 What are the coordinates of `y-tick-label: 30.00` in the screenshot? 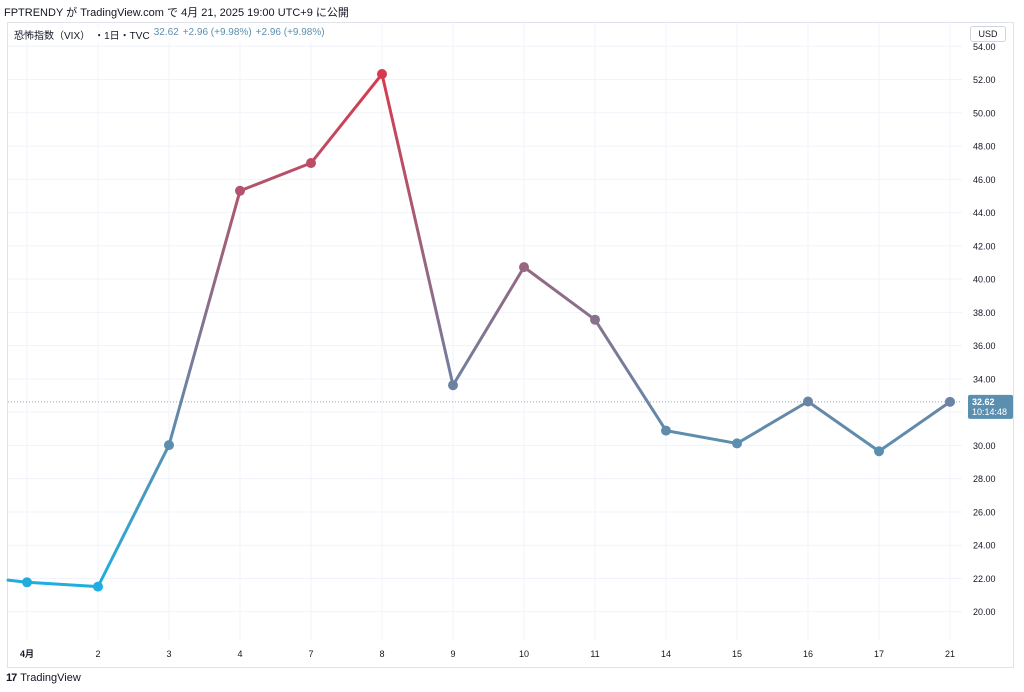 It's located at (984, 446).